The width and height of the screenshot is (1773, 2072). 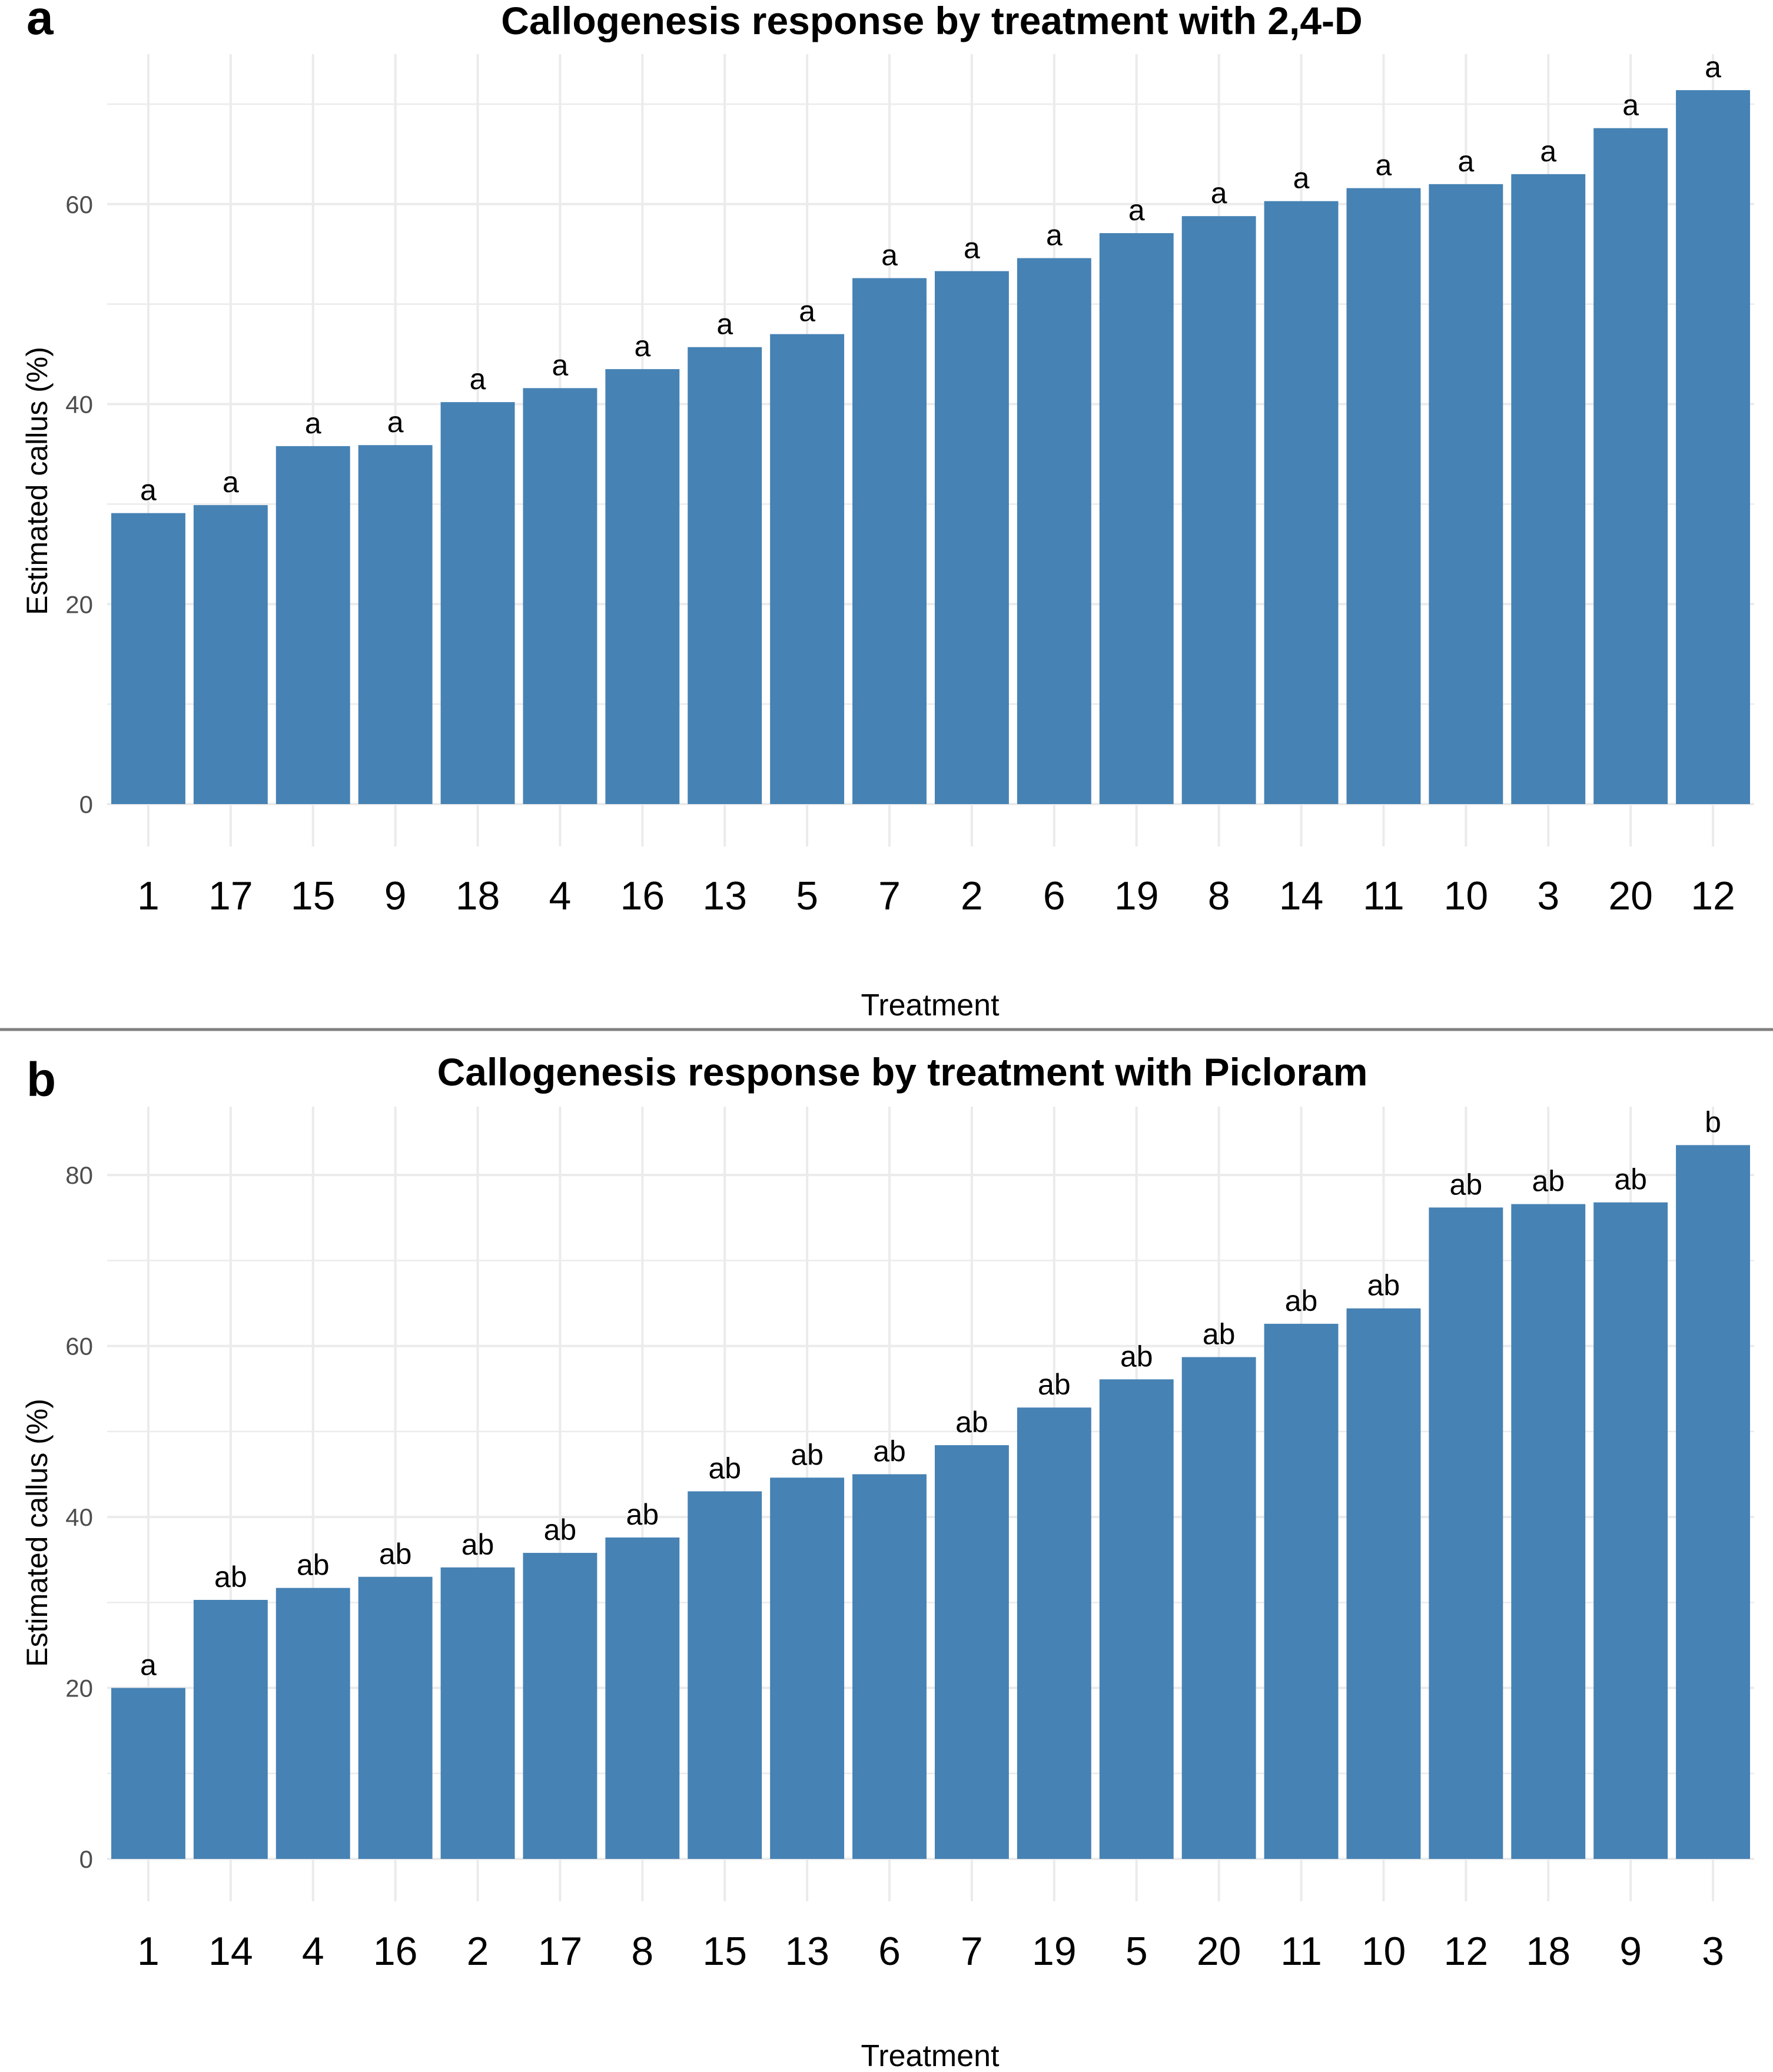 What do you see at coordinates (230, 896) in the screenshot?
I see `x-tick-label: 17` at bounding box center [230, 896].